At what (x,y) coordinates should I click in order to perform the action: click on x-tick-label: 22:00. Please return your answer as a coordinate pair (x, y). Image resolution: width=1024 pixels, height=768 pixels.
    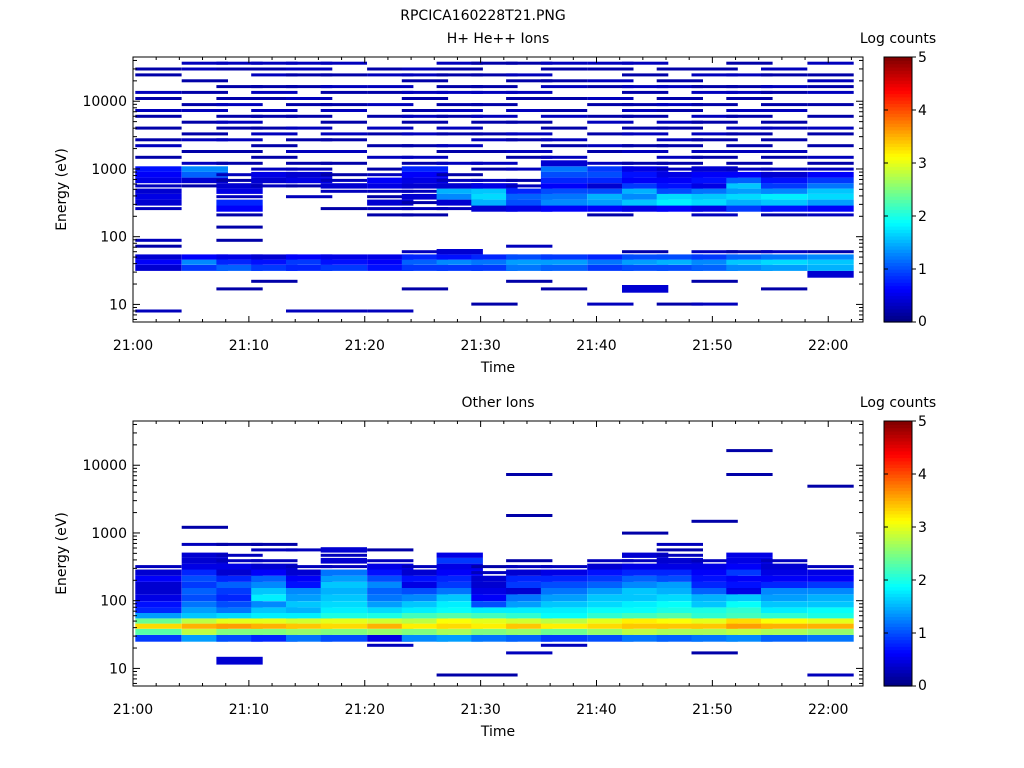
    Looking at the image, I should click on (828, 346).